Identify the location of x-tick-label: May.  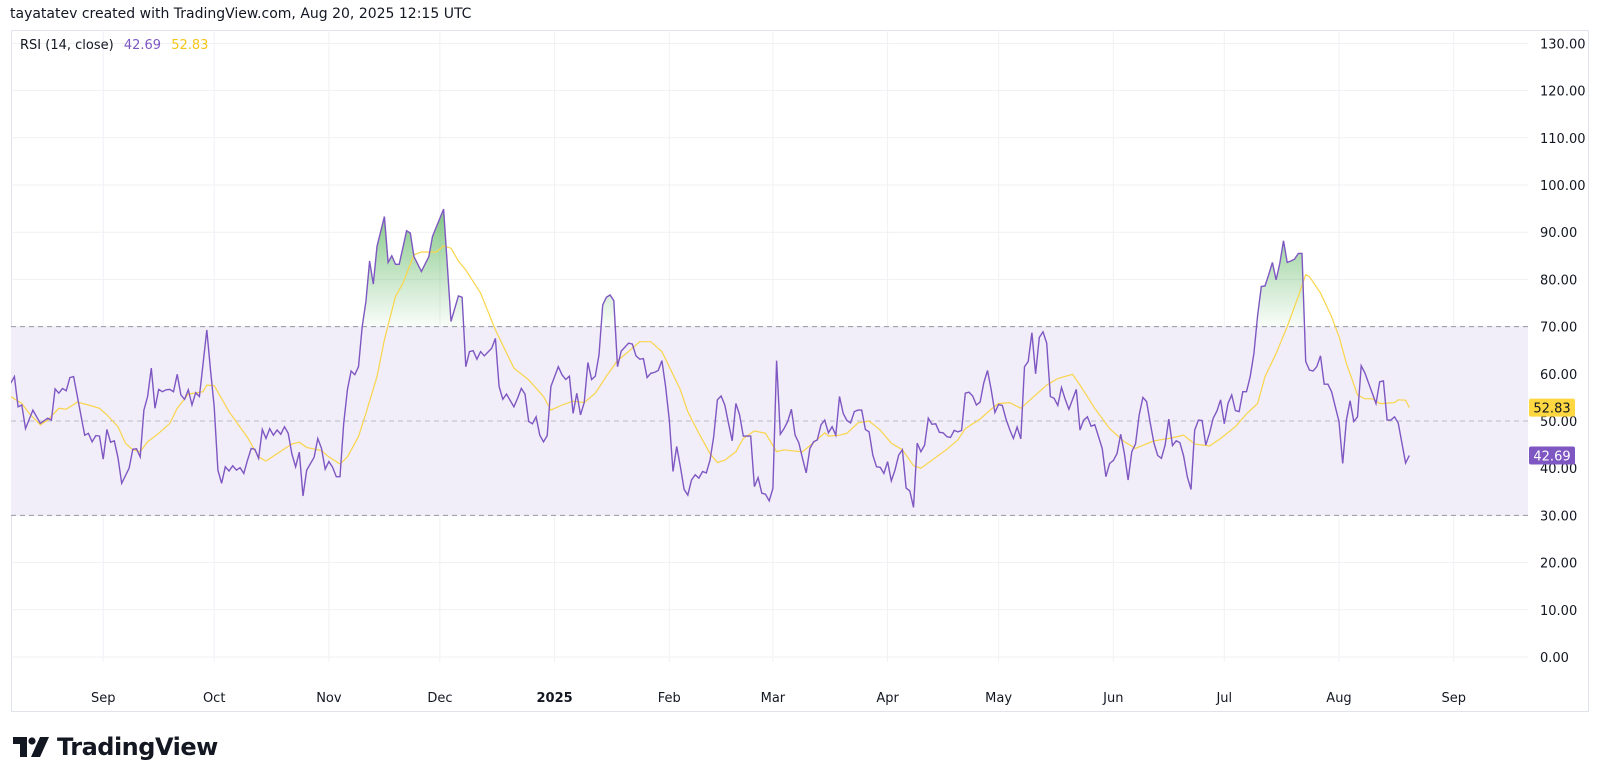
(998, 698).